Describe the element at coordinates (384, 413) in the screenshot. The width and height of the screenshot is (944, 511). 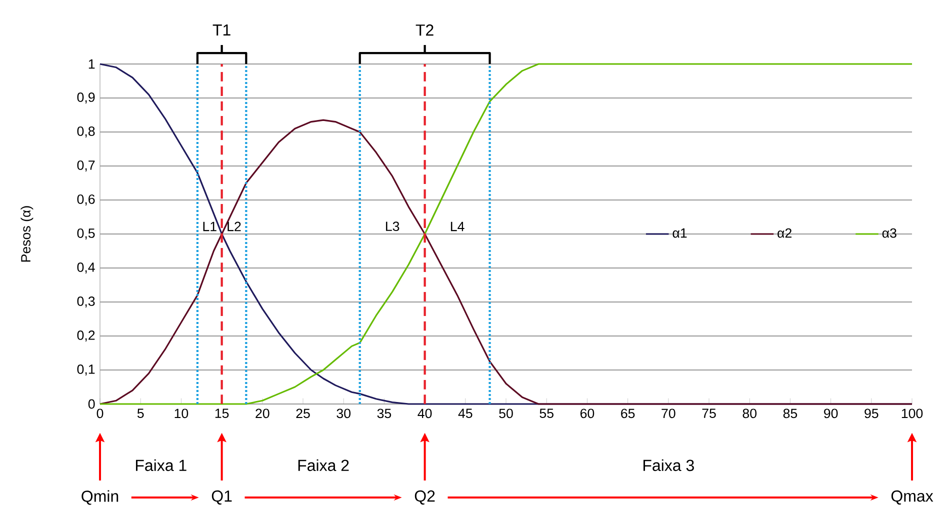
I see `x-tick-label: 35` at that location.